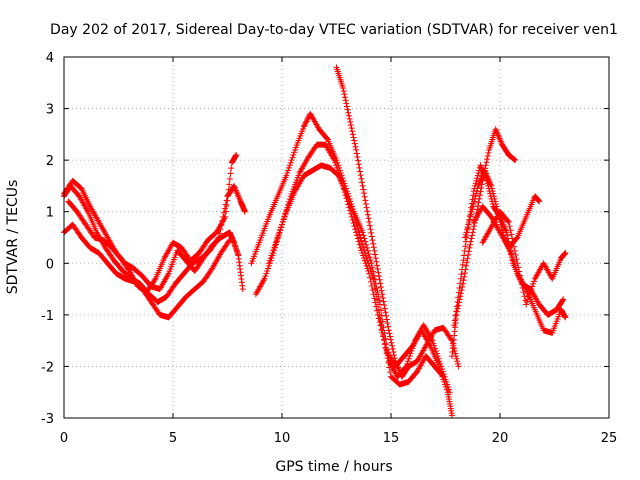 This screenshot has width=640, height=480. I want to click on x-tick-label: 25, so click(609, 438).